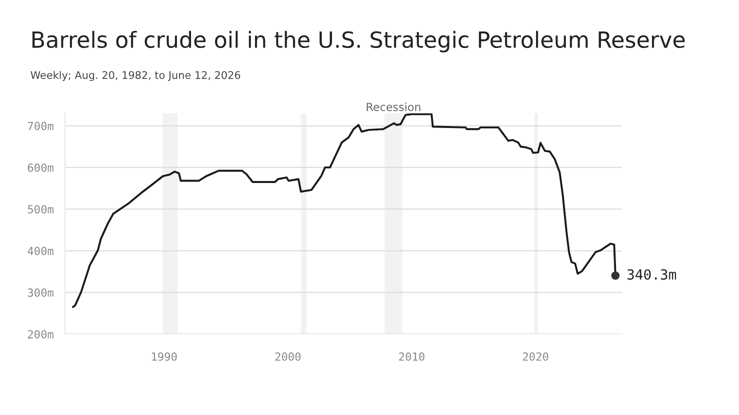  Describe the element at coordinates (288, 356) in the screenshot. I see `x-tick-label: 2000` at that location.